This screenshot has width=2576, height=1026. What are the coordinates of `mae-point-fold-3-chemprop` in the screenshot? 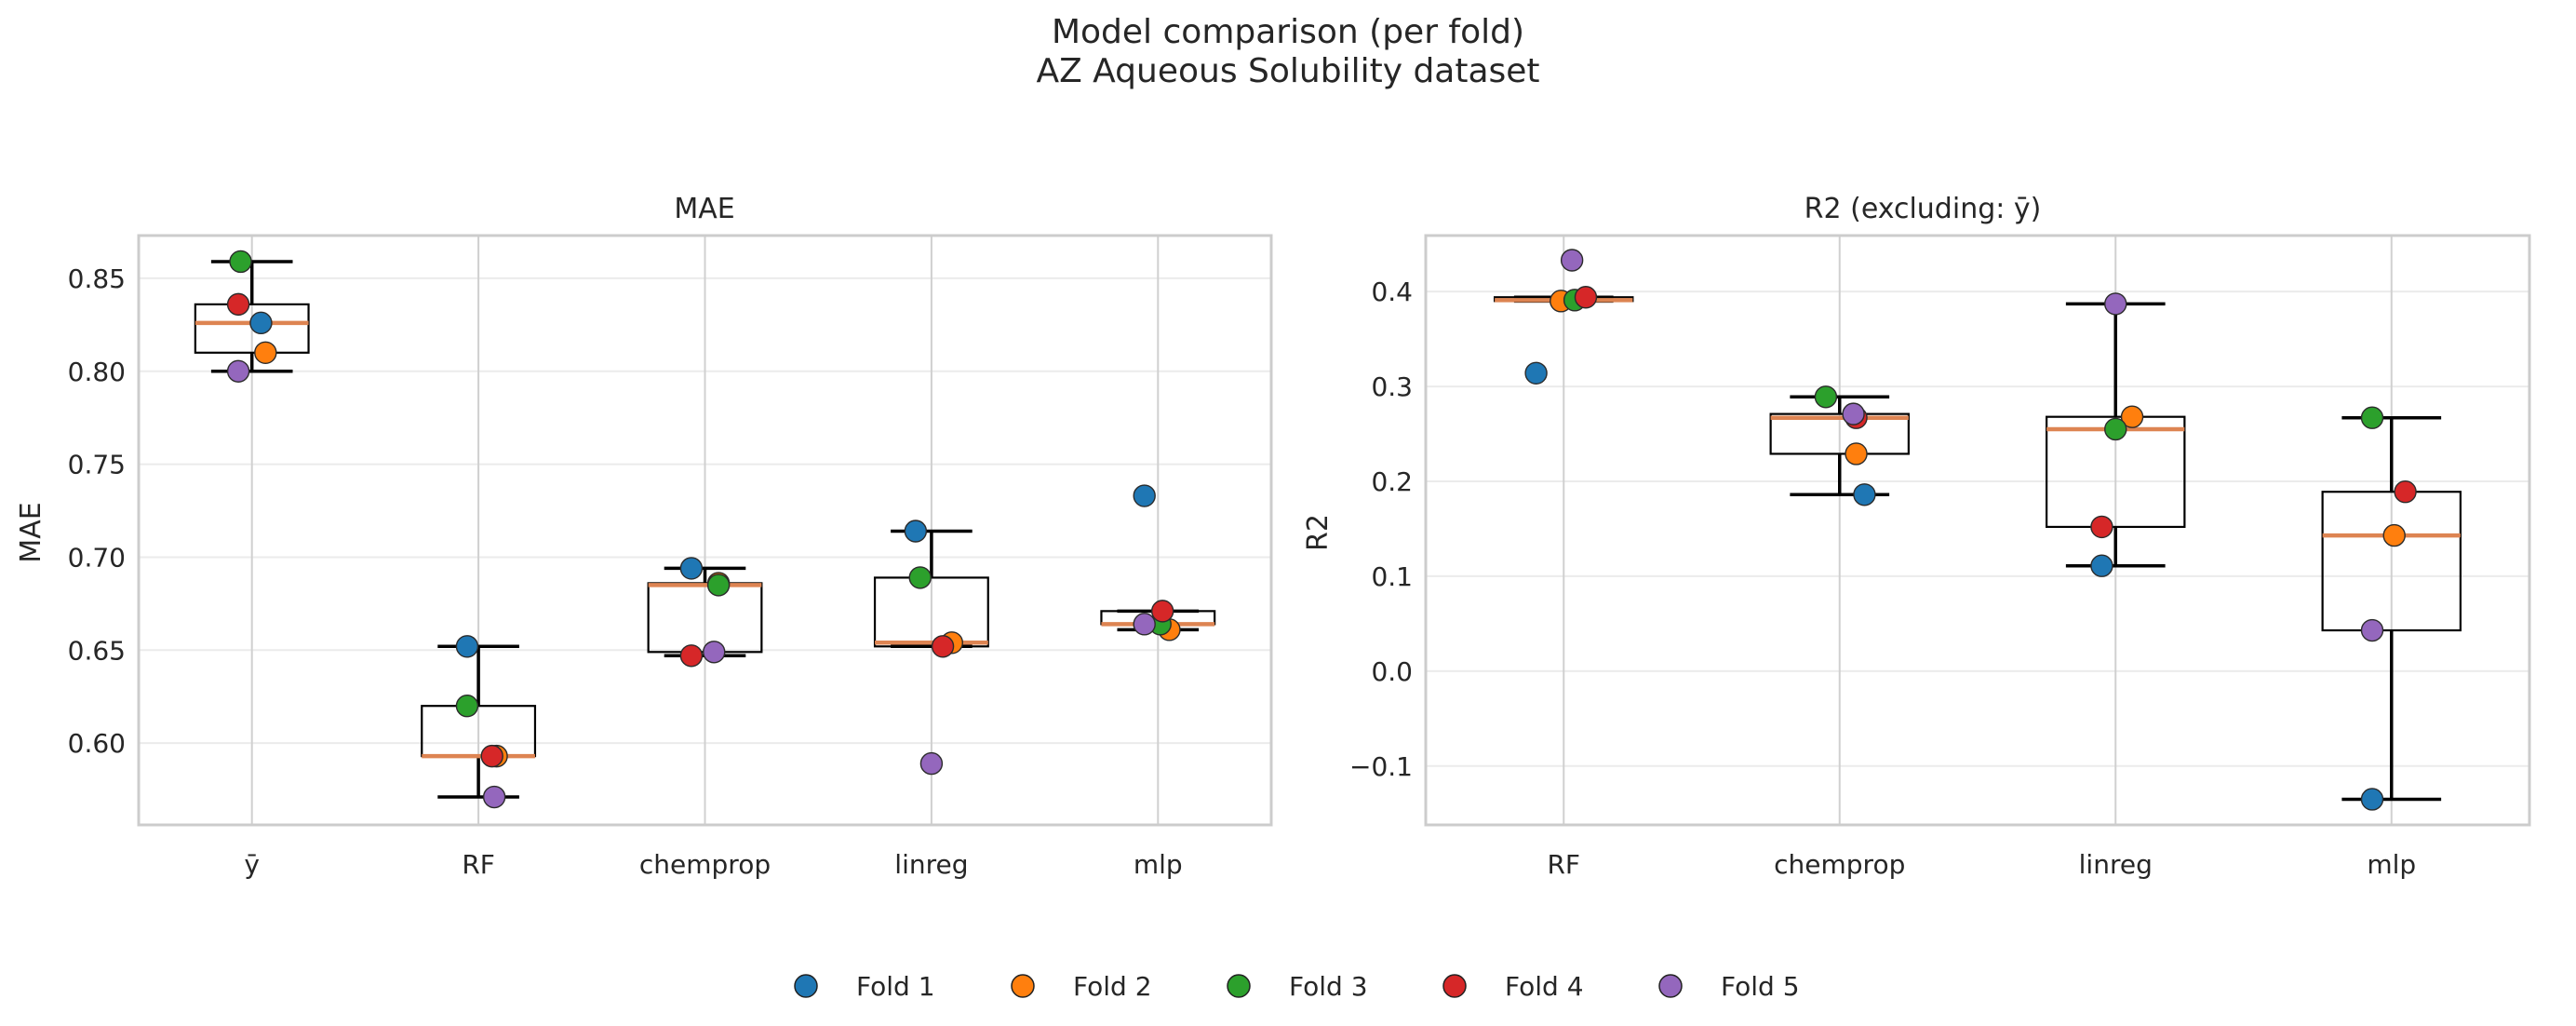 It's located at (718, 585).